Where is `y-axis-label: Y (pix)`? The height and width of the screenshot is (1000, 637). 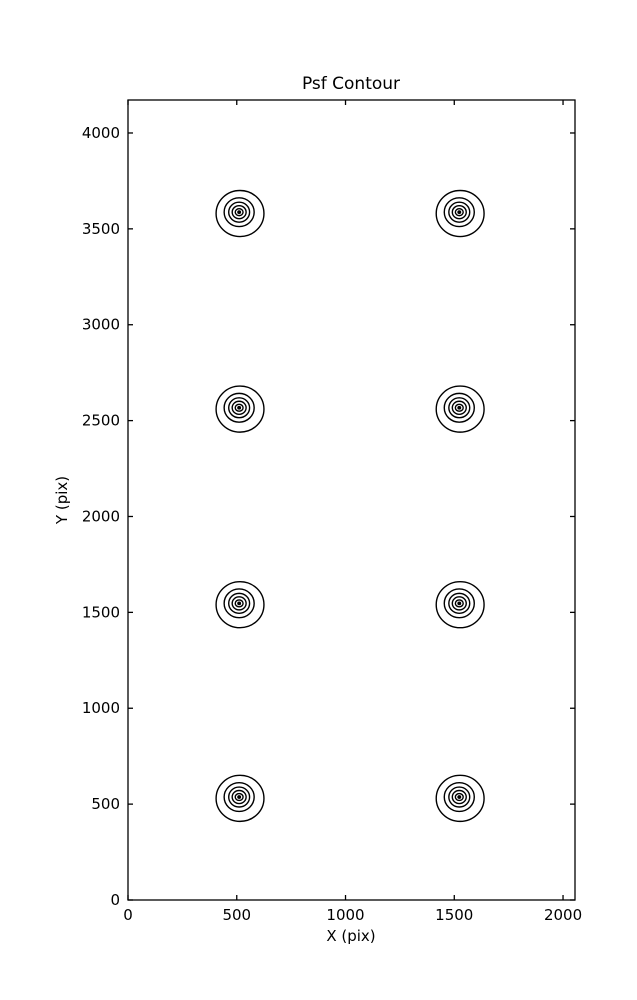 y-axis-label: Y (pix) is located at coordinates (62, 500).